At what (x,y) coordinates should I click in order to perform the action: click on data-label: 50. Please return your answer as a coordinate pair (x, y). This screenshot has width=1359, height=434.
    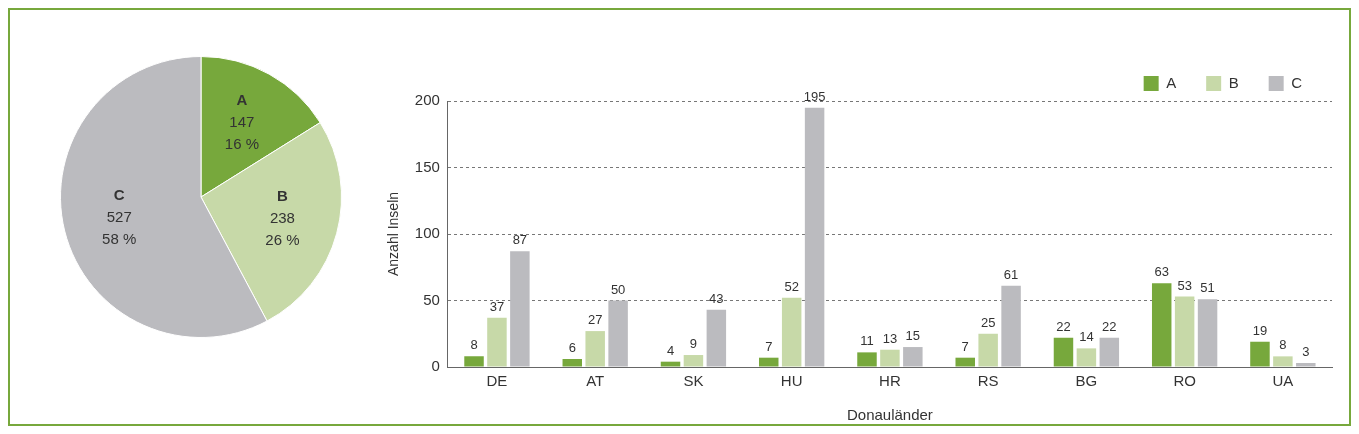
    Looking at the image, I should click on (618, 289).